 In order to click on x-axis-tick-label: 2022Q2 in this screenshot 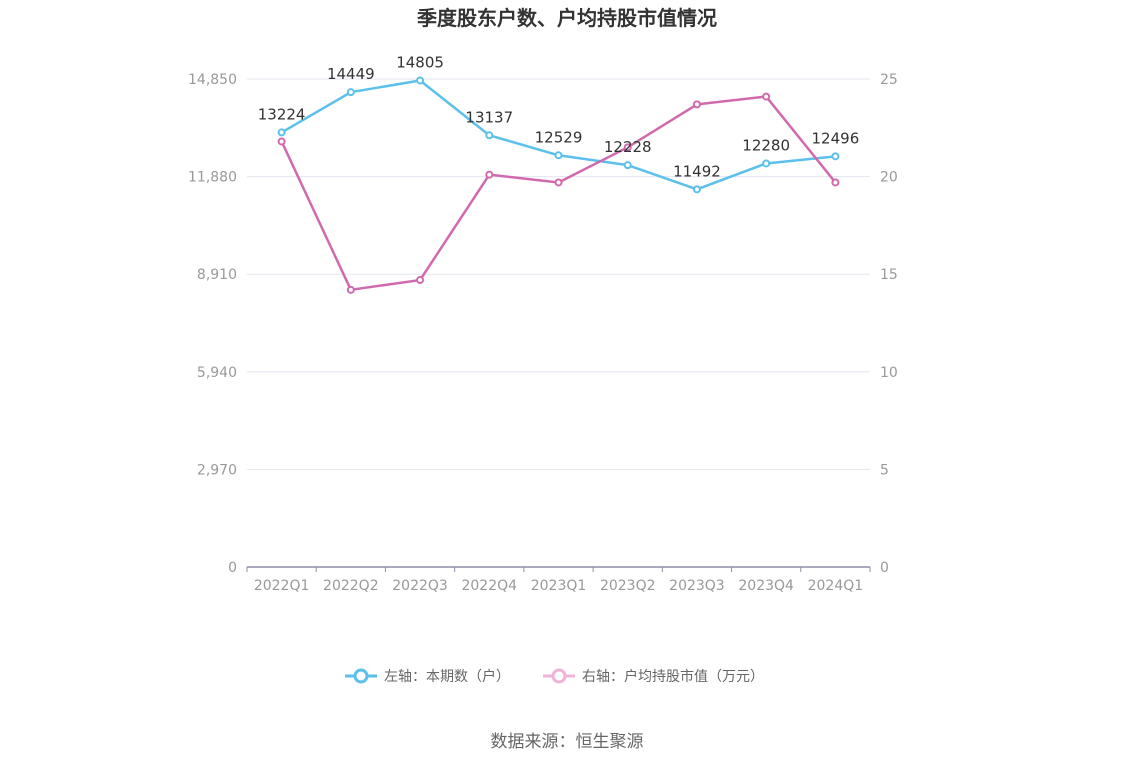, I will do `click(351, 586)`.